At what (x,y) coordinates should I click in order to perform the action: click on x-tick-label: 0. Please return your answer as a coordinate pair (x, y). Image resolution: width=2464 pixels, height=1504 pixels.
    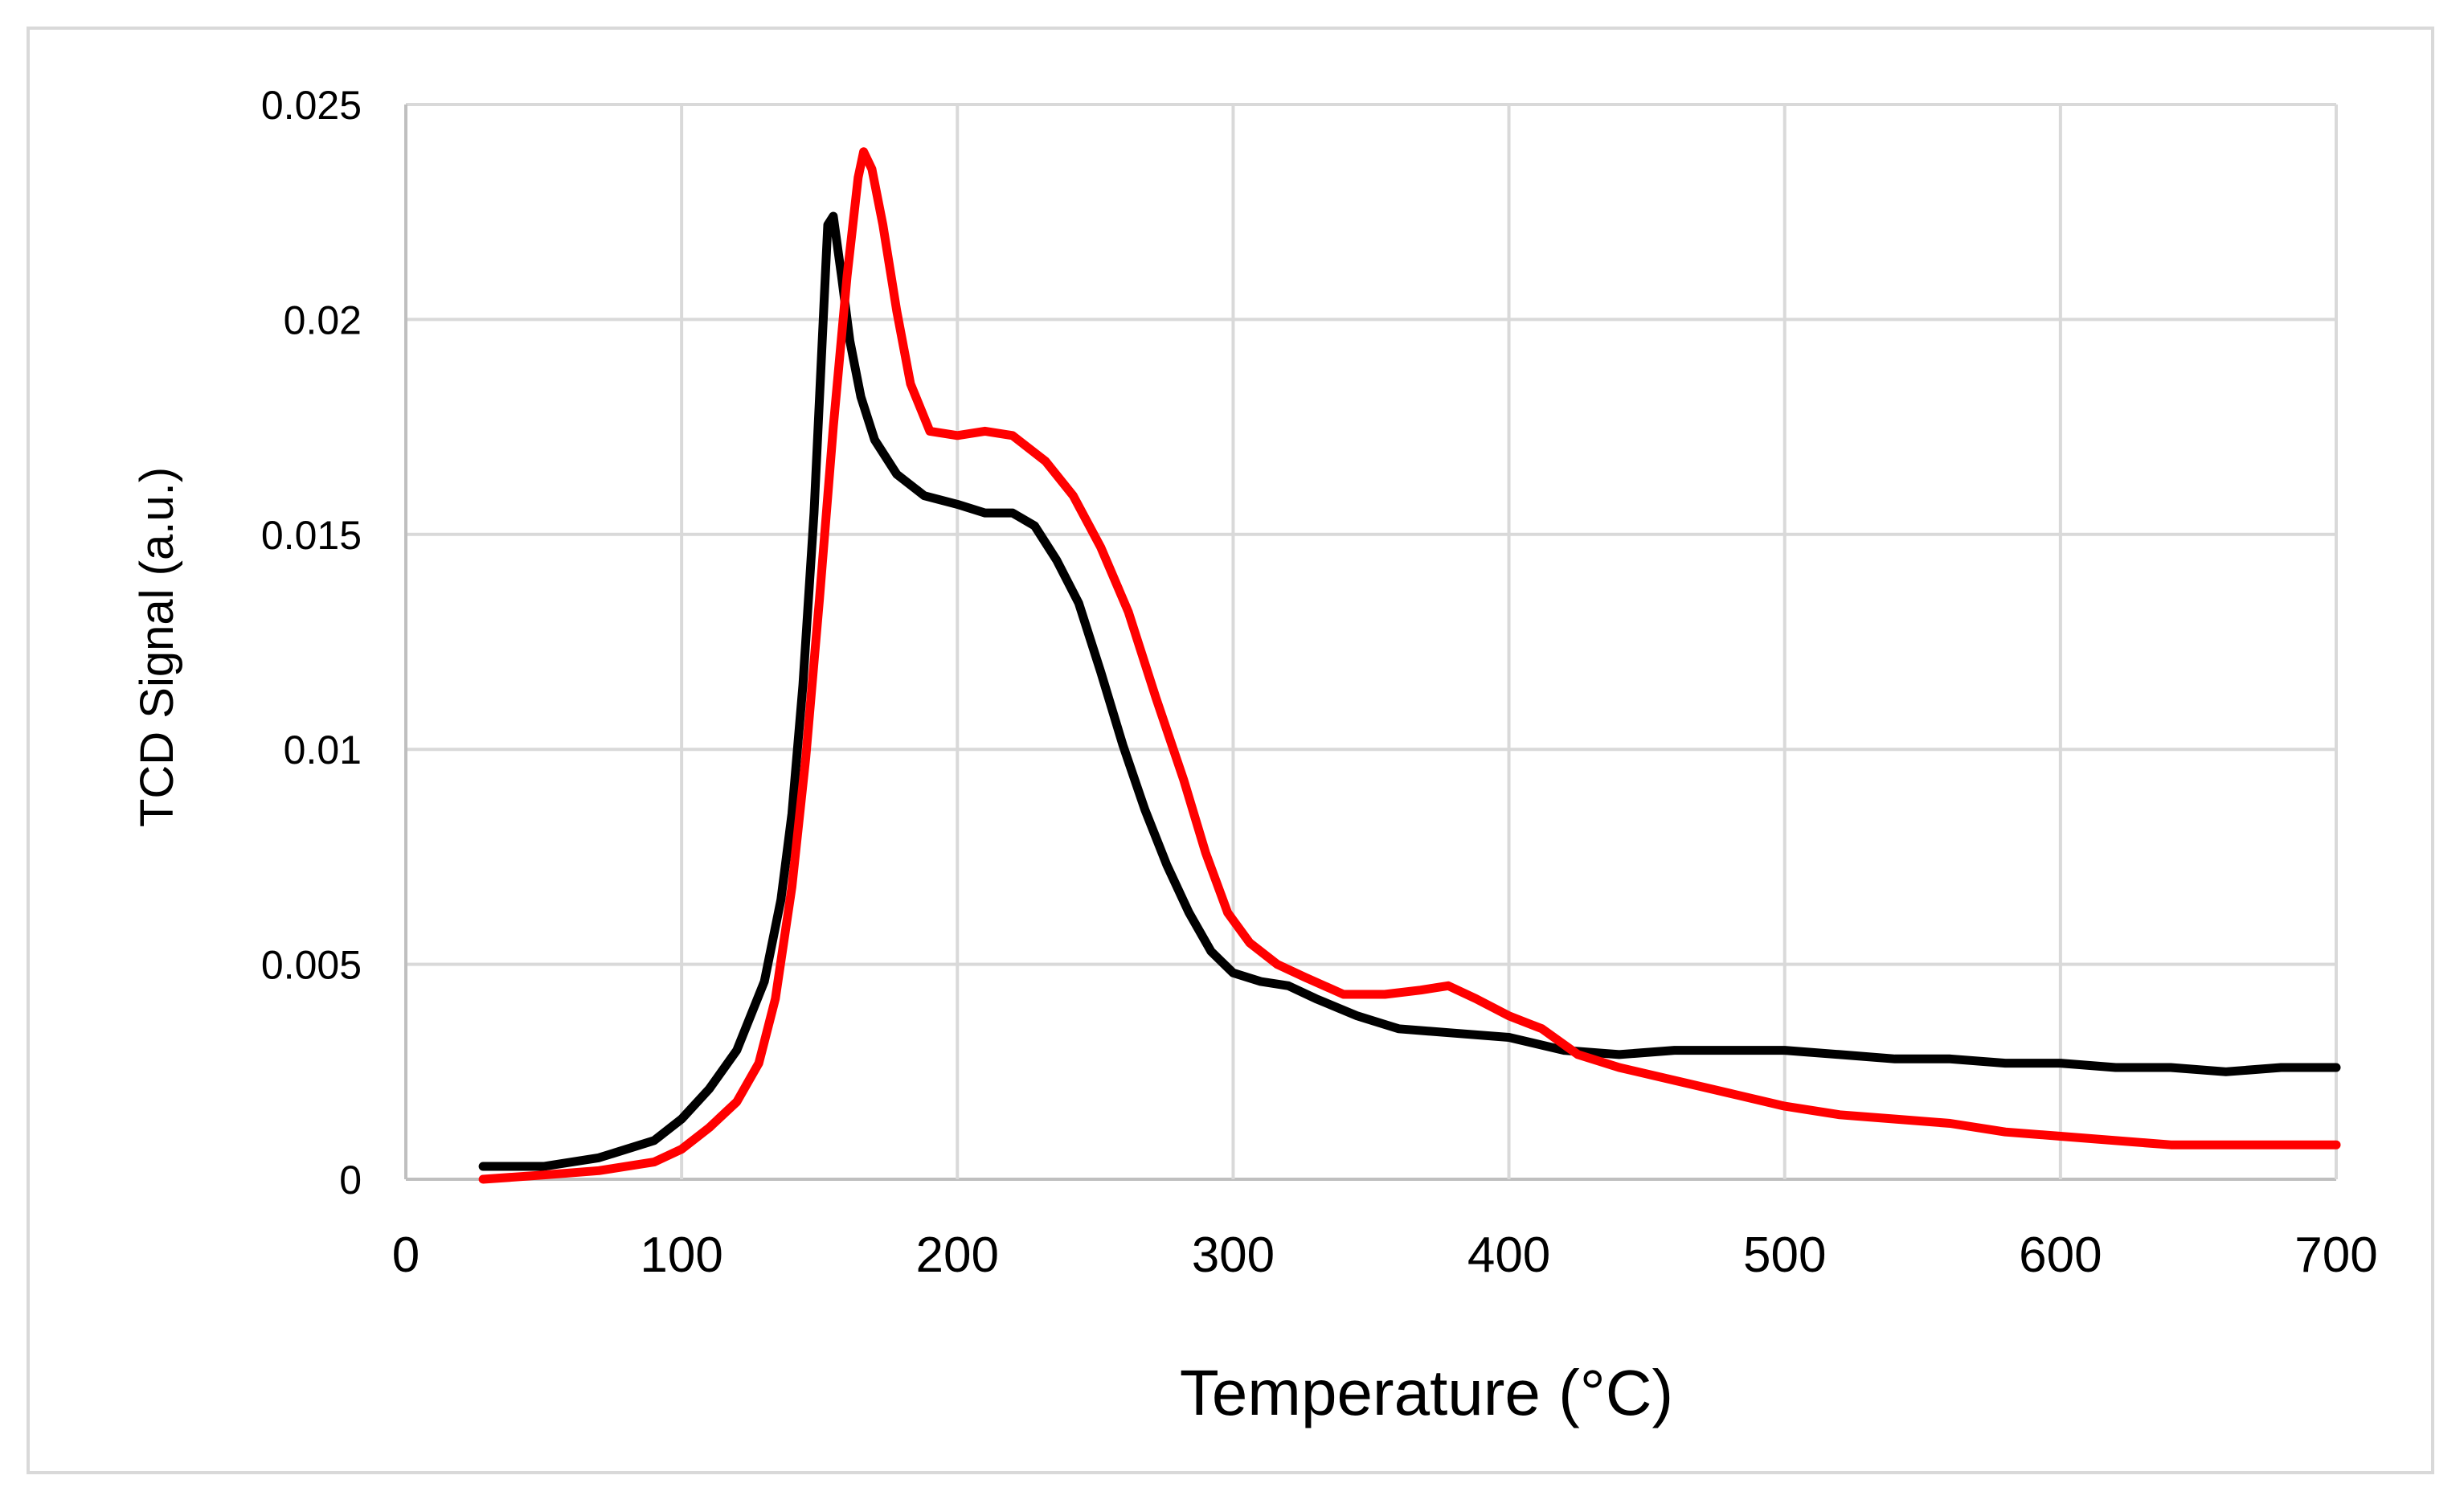
    Looking at the image, I should click on (406, 1255).